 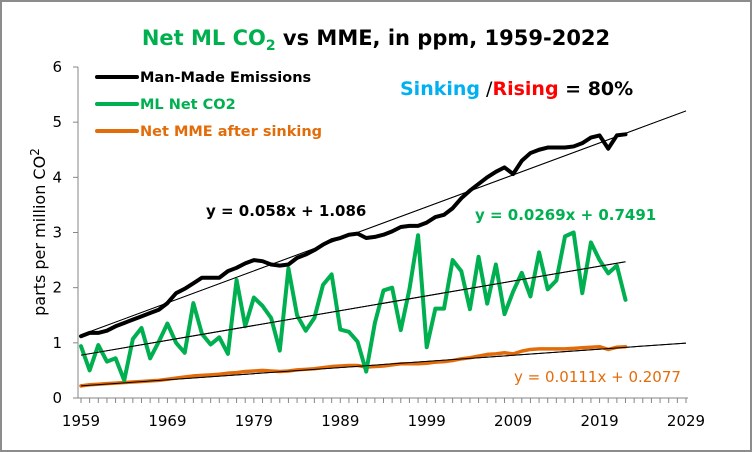 What do you see at coordinates (443, 38) in the screenshot?
I see `chart-title-part2: vs MME, in ppm, 1959-2022` at bounding box center [443, 38].